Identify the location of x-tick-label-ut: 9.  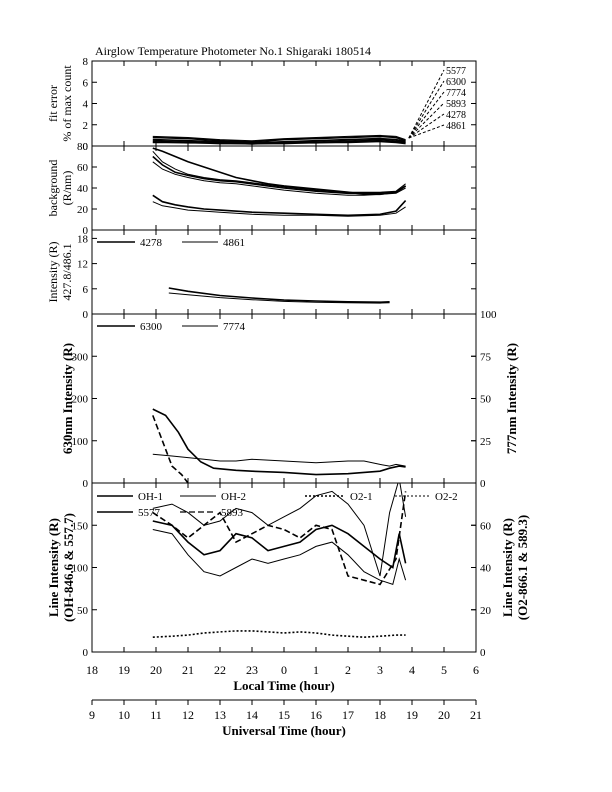
(92, 715).